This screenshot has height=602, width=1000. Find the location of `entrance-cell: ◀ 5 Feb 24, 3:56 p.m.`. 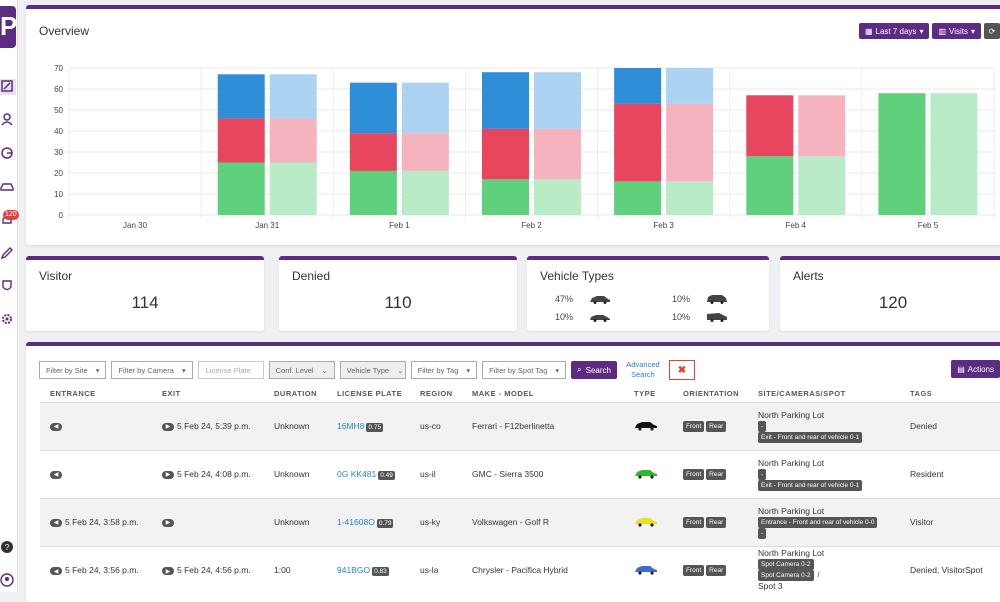

entrance-cell: ◀ 5 Feb 24, 3:56 p.m. is located at coordinates (96, 570).